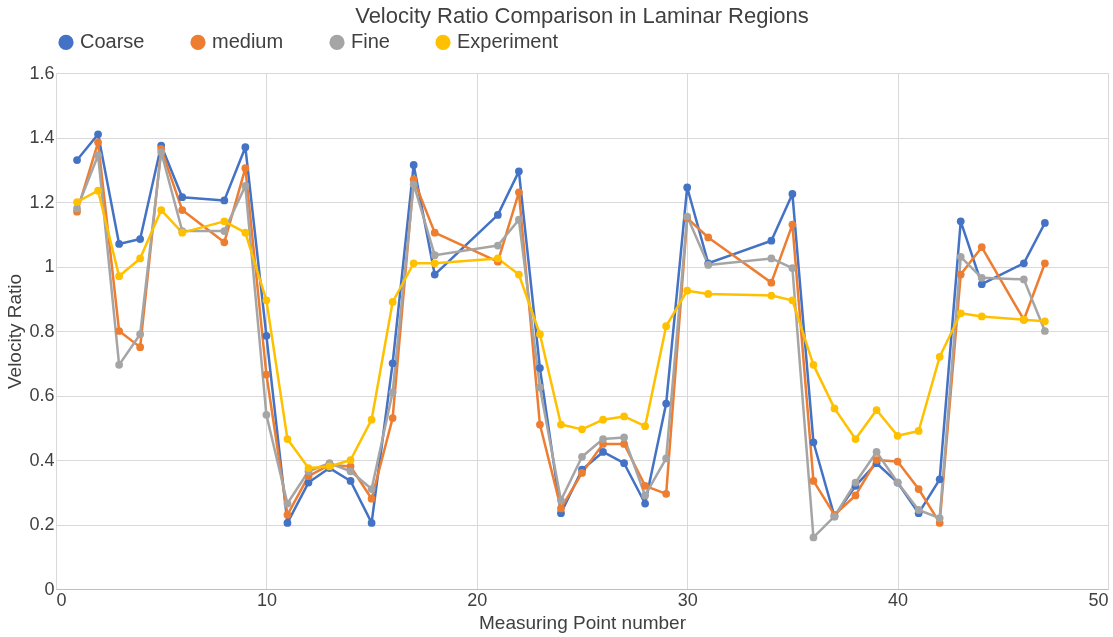 Image resolution: width=1113 pixels, height=637 pixels. I want to click on y-tick-label: 0.4, so click(42, 459).